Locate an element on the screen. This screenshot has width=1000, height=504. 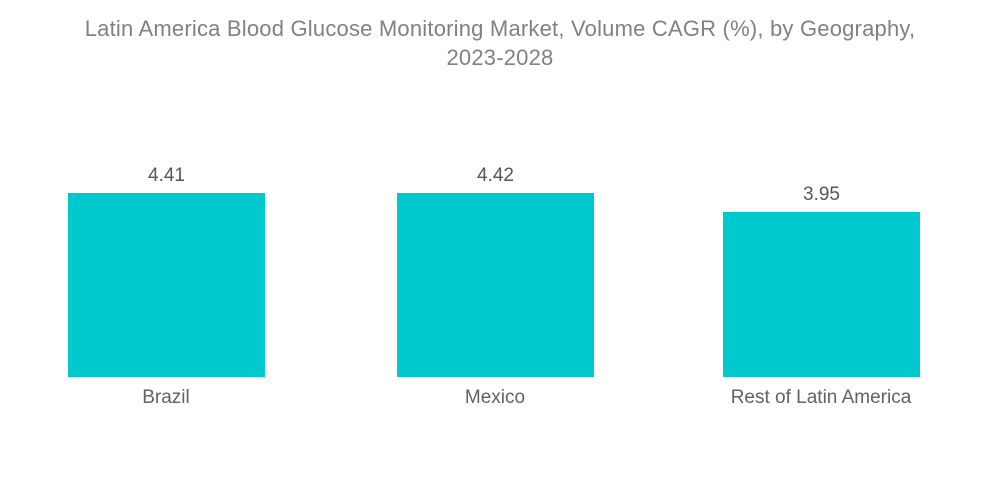
bar-group-brazil: 4.41 is located at coordinates (166, 271).